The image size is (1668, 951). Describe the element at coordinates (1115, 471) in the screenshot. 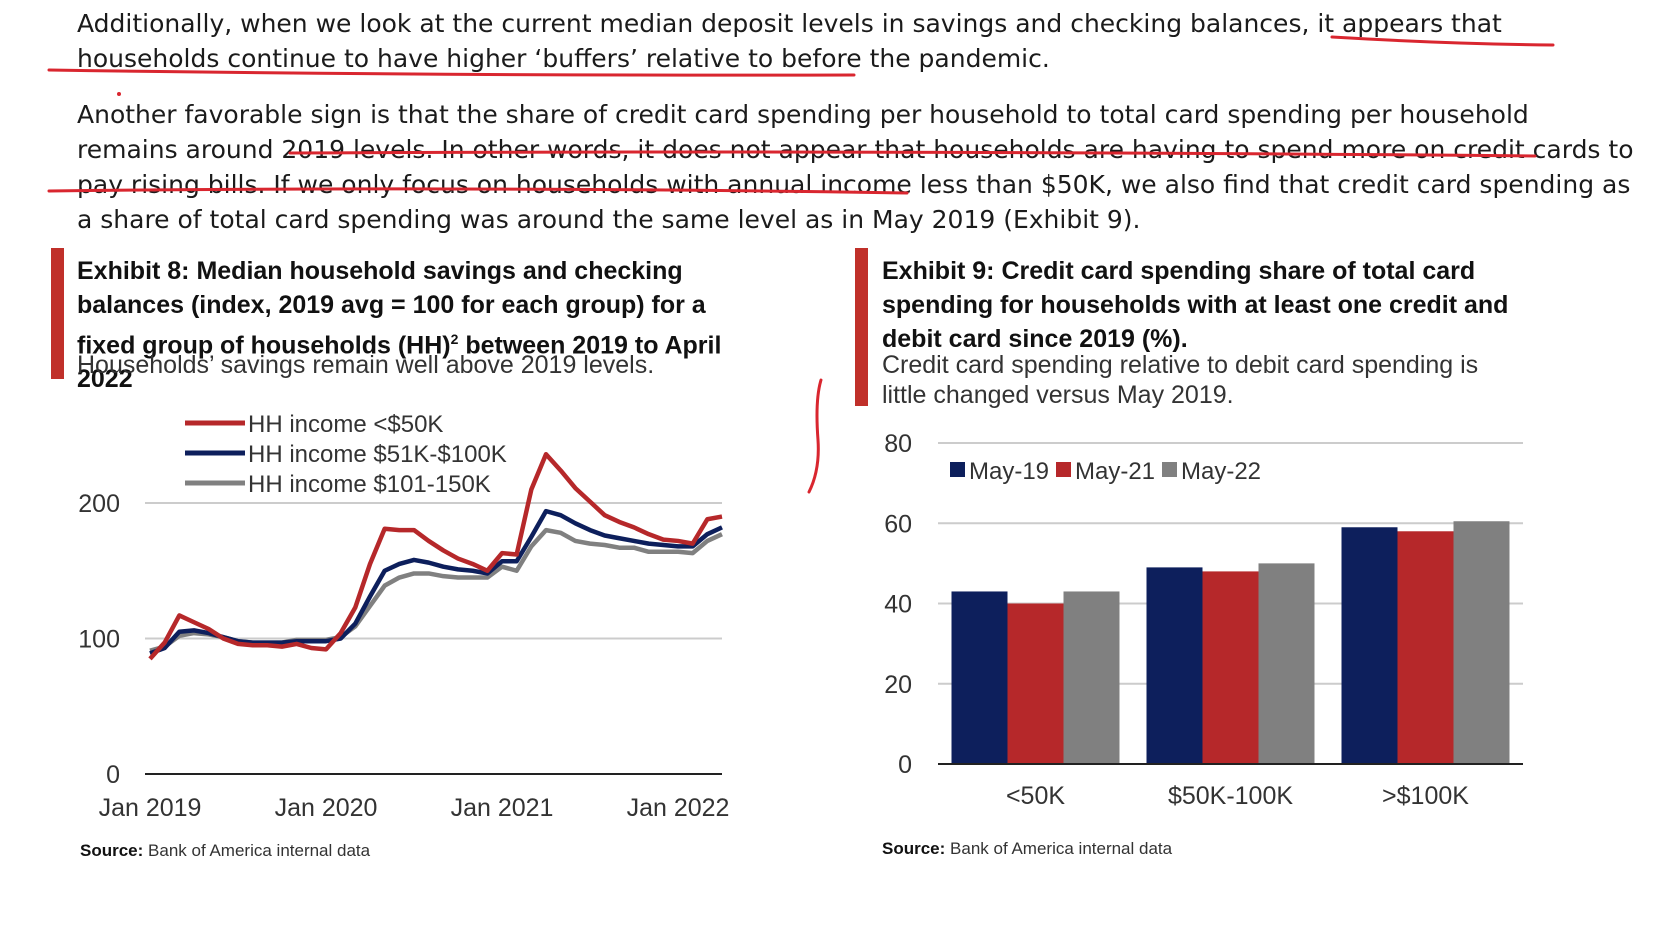

I see `legend-label: May-21` at that location.